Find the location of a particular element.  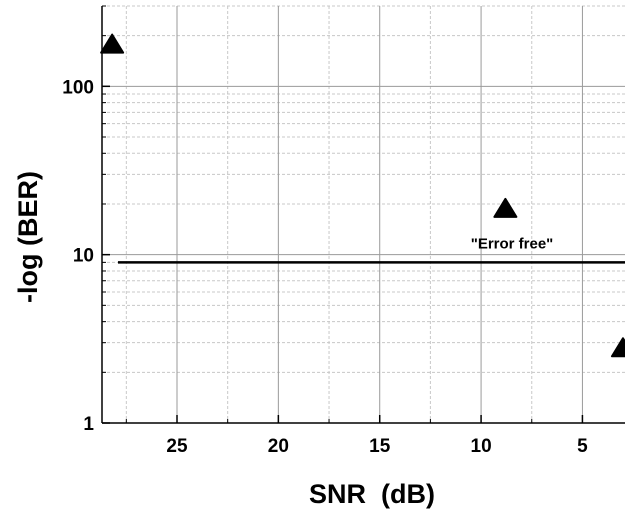

y-tick-label: 100 is located at coordinates (78, 87).